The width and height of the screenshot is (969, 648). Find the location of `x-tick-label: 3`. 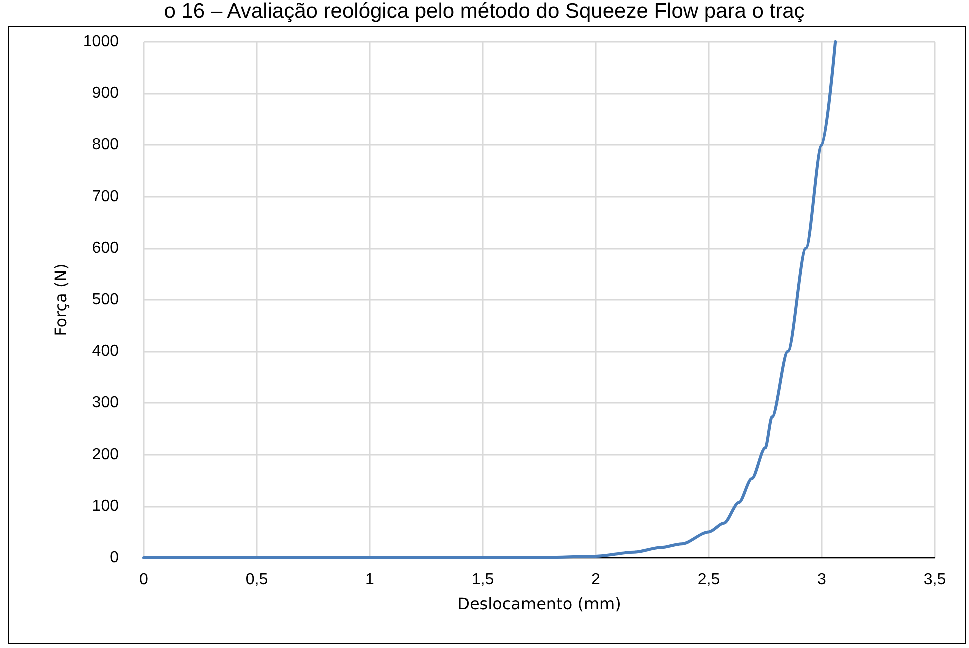

x-tick-label: 3 is located at coordinates (822, 580).